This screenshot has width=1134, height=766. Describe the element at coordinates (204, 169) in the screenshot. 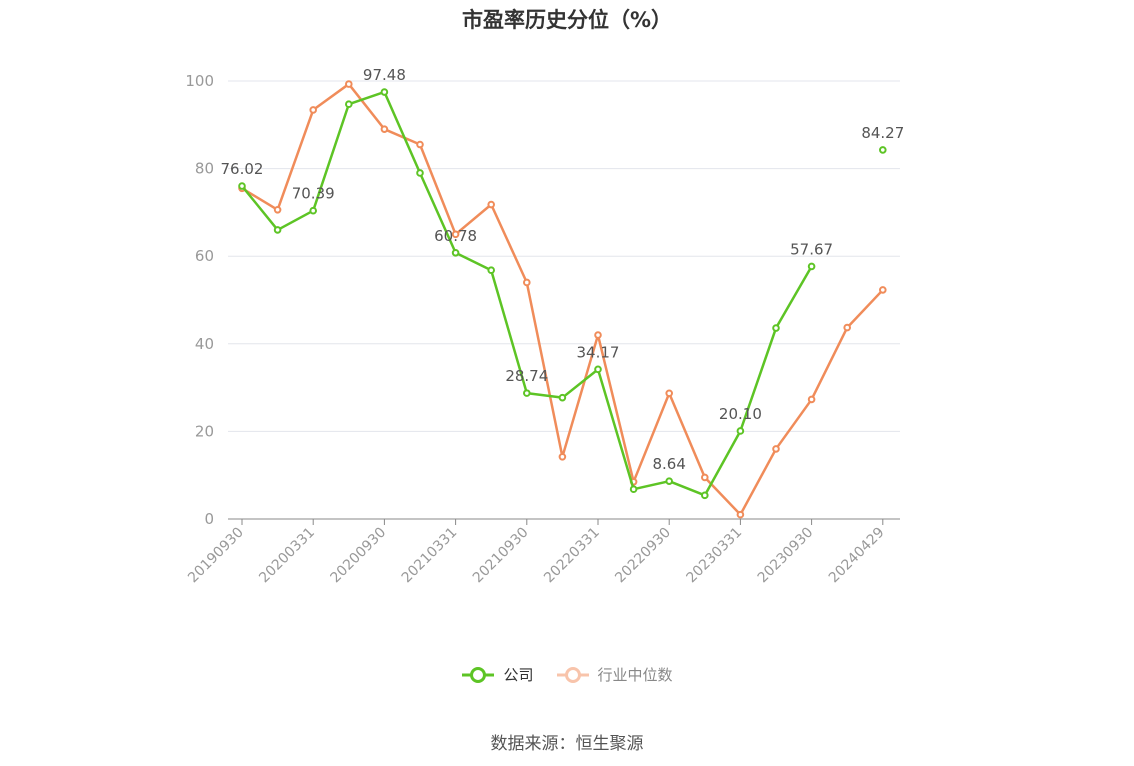

I see `y-tick-label: 80` at that location.